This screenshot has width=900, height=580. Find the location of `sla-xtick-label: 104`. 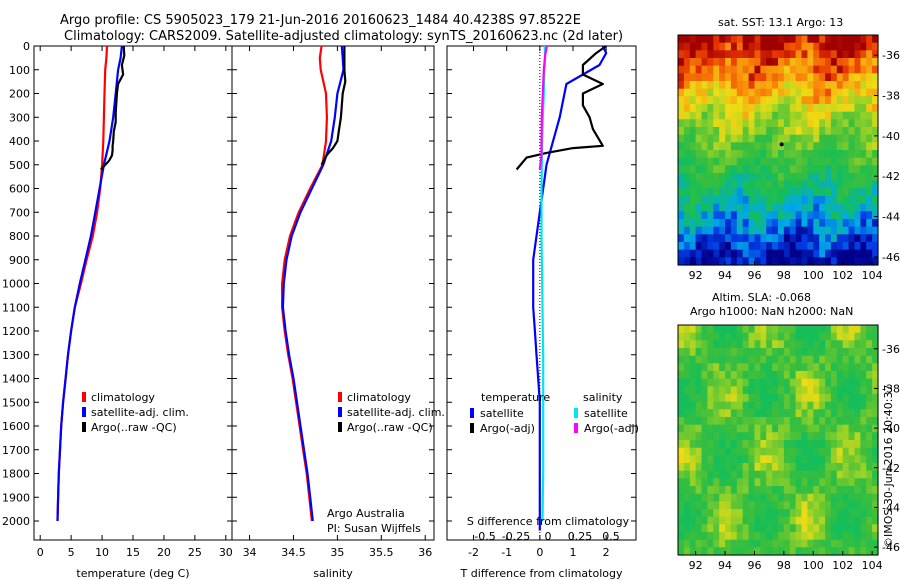

sla-xtick-label: 104 is located at coordinates (872, 565).